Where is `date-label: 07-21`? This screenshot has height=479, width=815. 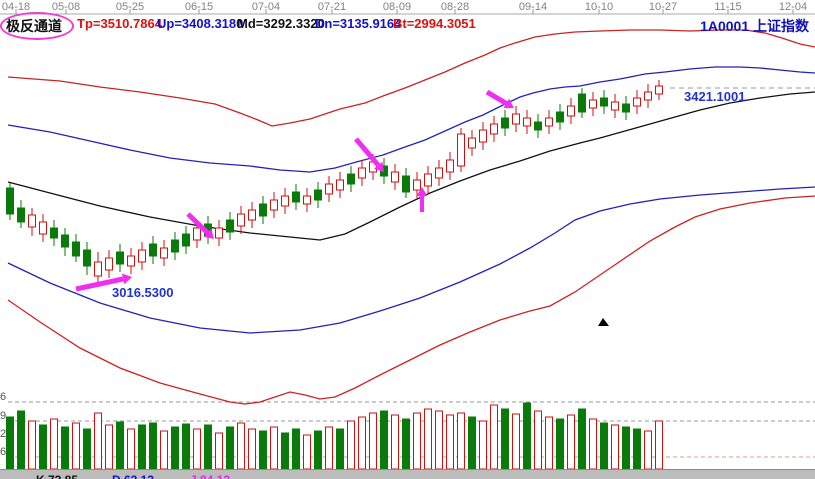 date-label: 07-21 is located at coordinates (332, 7).